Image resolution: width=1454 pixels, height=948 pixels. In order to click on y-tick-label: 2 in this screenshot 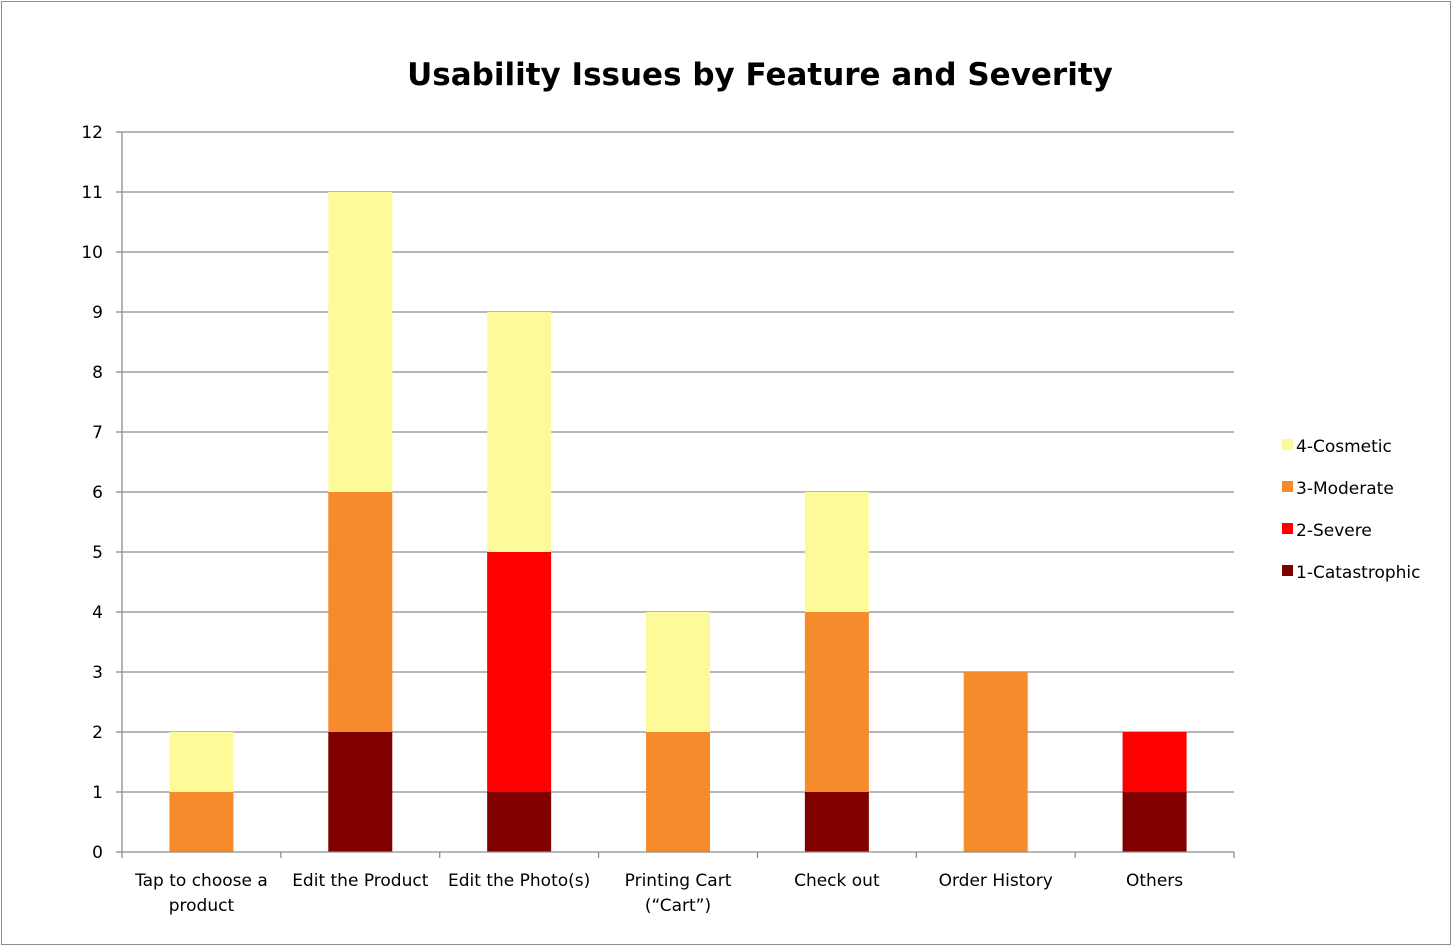, I will do `click(97, 733)`.